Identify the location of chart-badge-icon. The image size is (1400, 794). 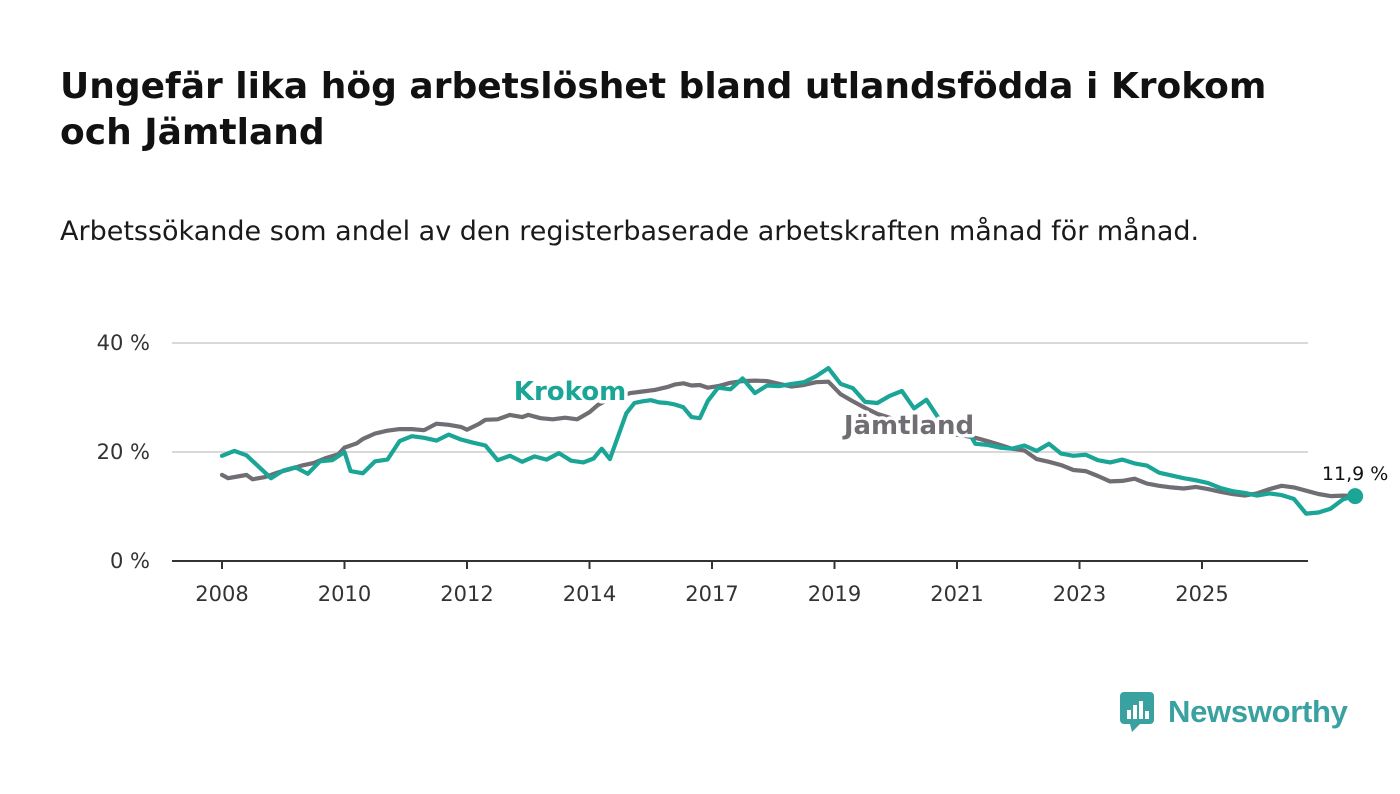
(1137, 712).